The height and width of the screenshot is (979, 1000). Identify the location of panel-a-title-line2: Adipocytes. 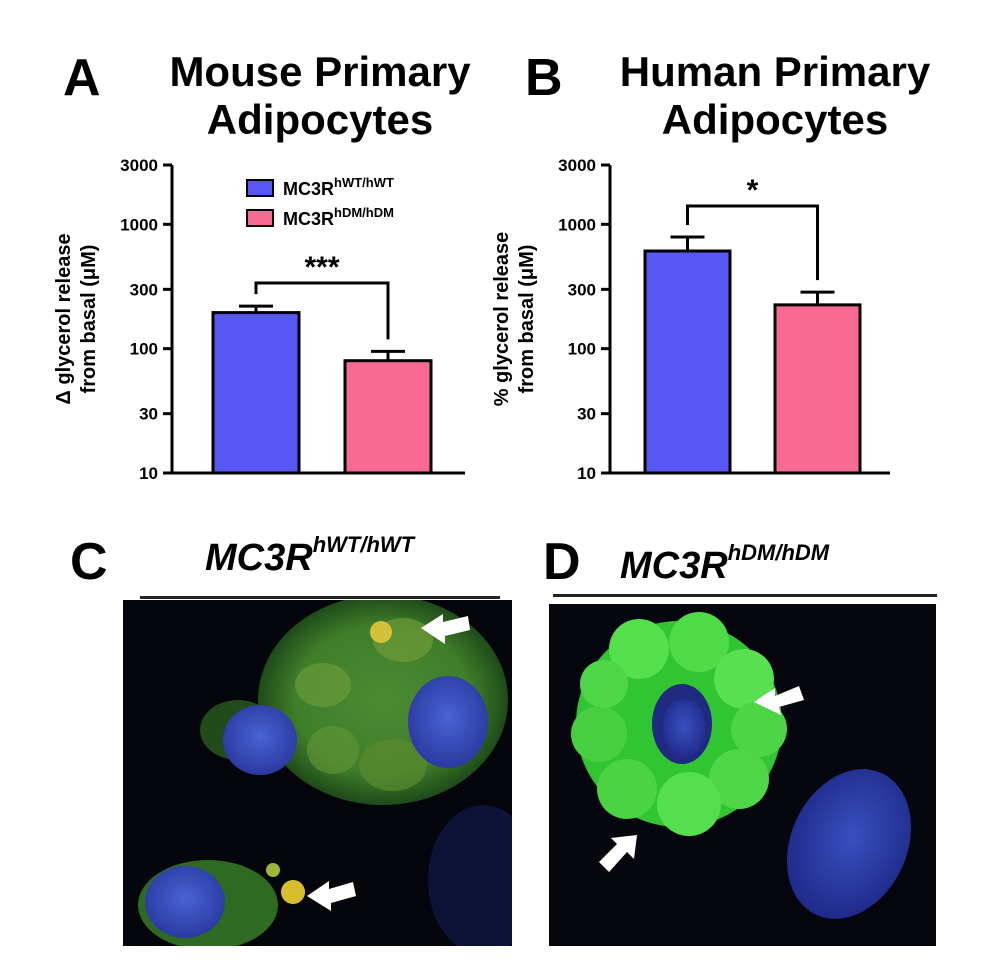
(320, 120).